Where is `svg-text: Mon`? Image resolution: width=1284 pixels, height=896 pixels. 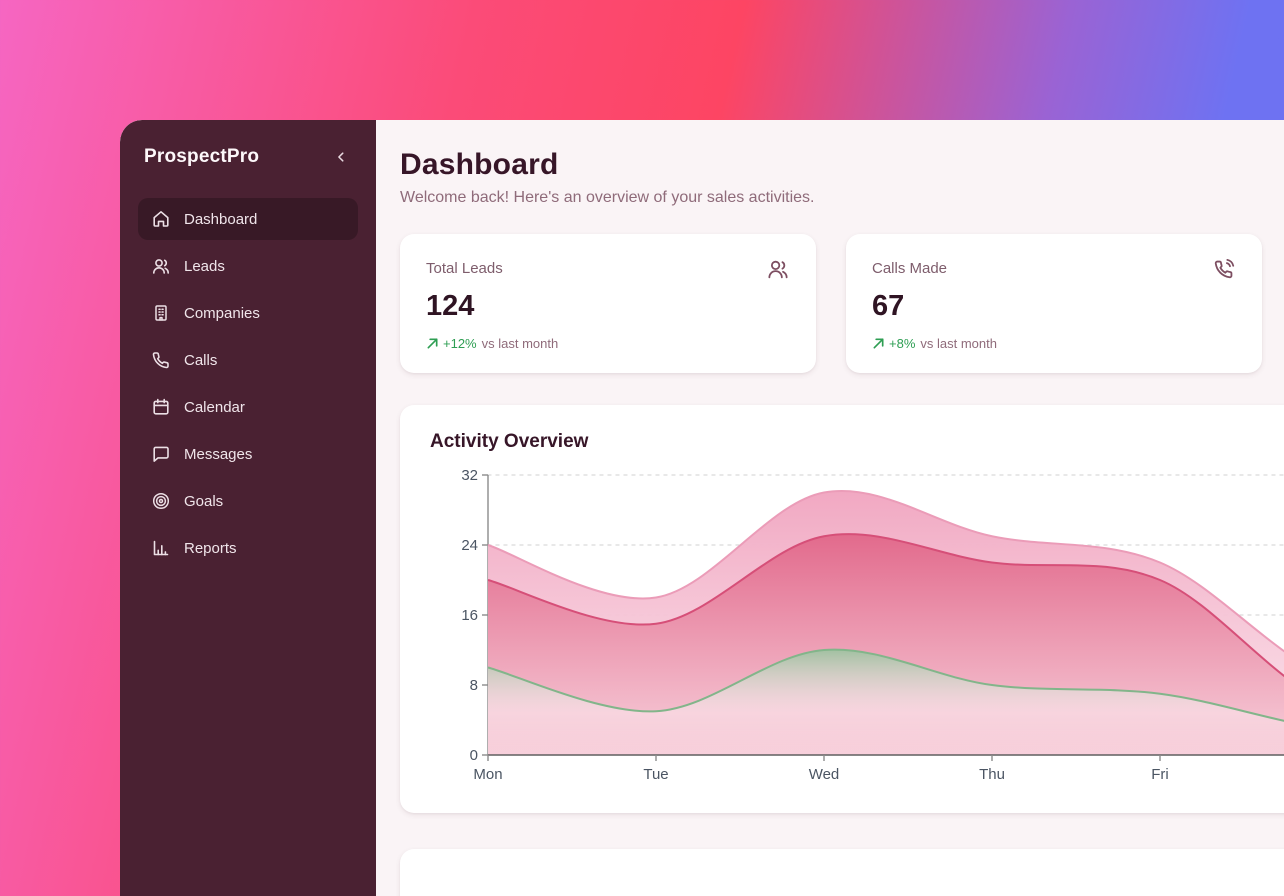 svg-text: Mon is located at coordinates (487, 774).